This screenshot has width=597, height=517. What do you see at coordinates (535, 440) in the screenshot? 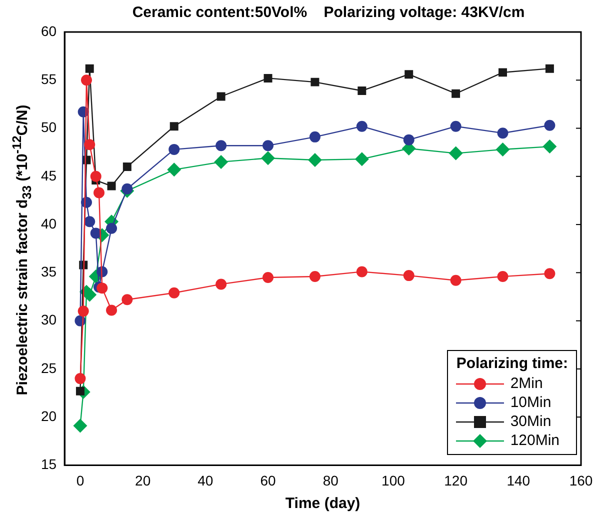
I see `legend-label: 120Min` at bounding box center [535, 440].